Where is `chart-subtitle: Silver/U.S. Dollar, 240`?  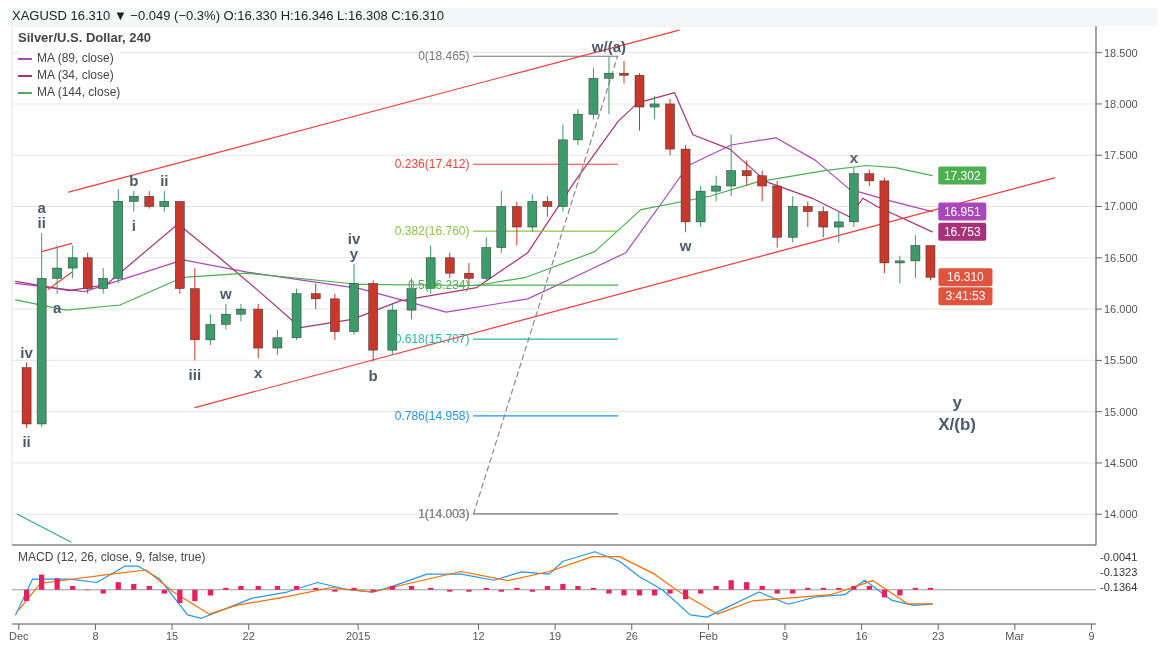
chart-subtitle: Silver/U.S. Dollar, 240 is located at coordinates (84, 37).